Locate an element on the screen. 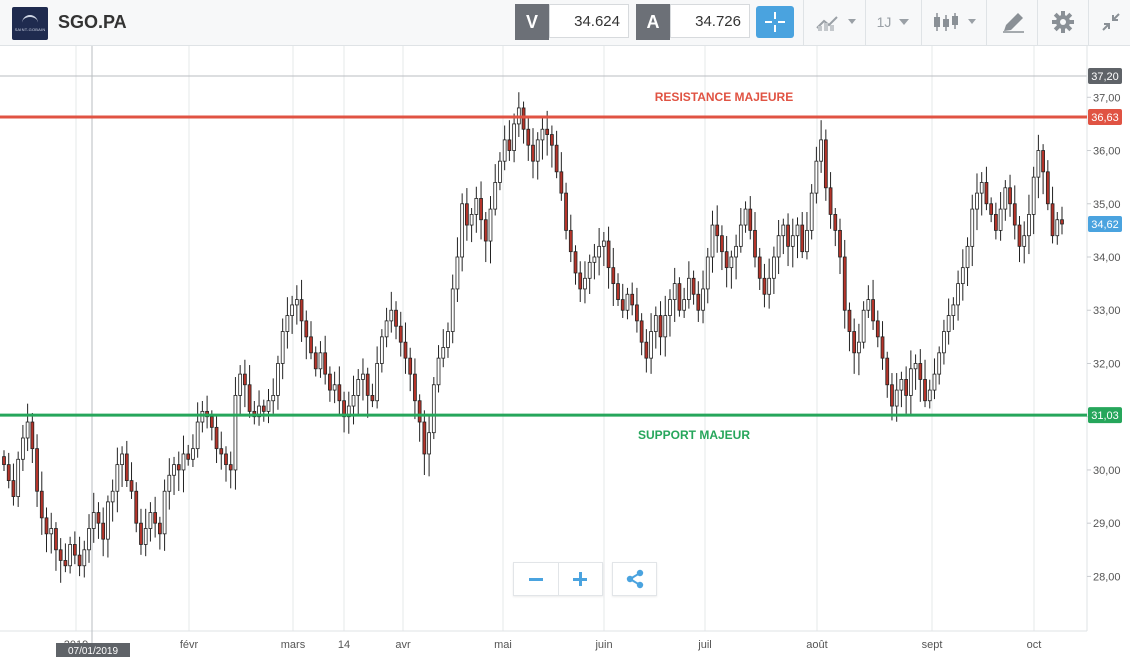 This screenshot has height=657, width=1130. x-tick-label: mai is located at coordinates (503, 645).